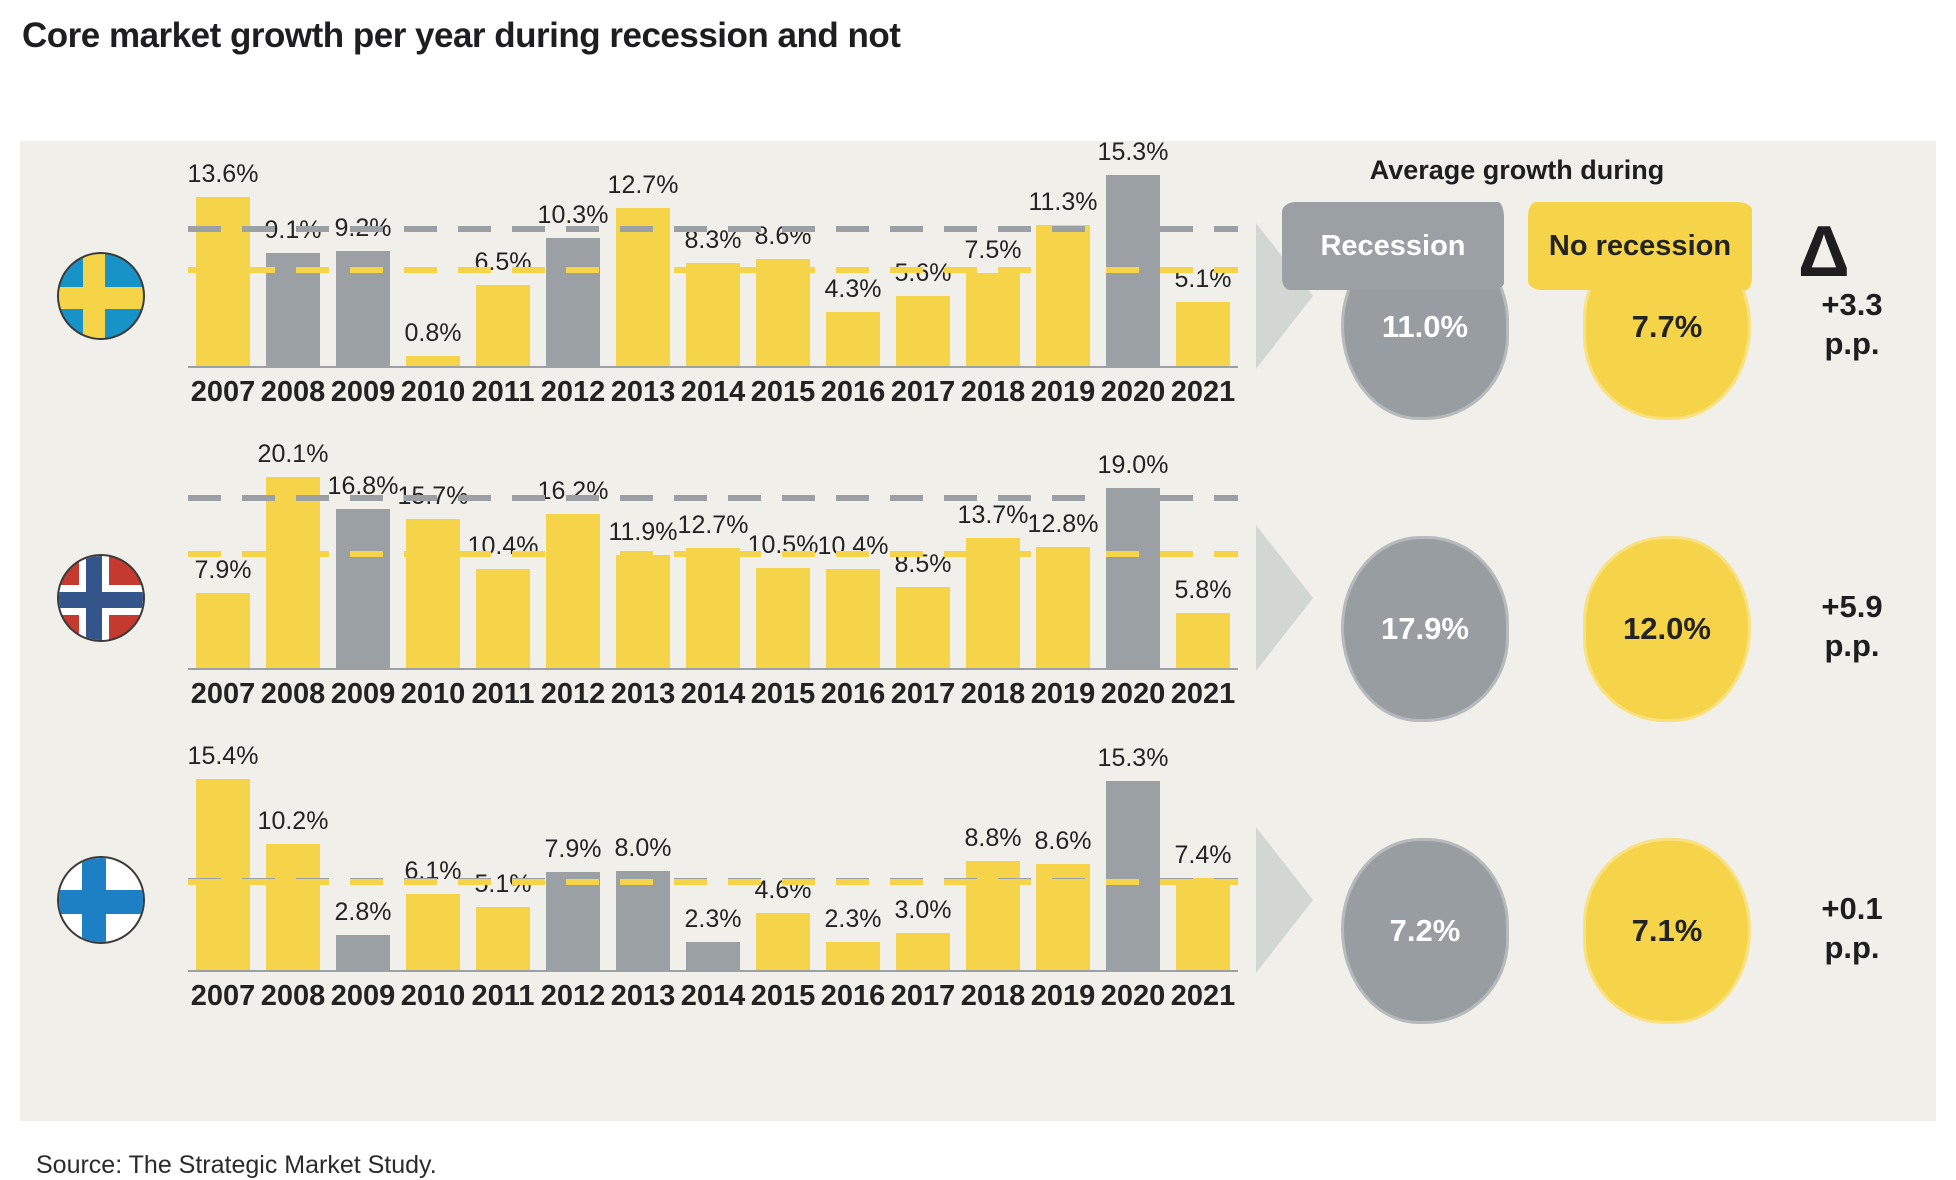 The width and height of the screenshot is (1956, 1180). What do you see at coordinates (993, 319) in the screenshot?
I see `growth-bar-2018` at bounding box center [993, 319].